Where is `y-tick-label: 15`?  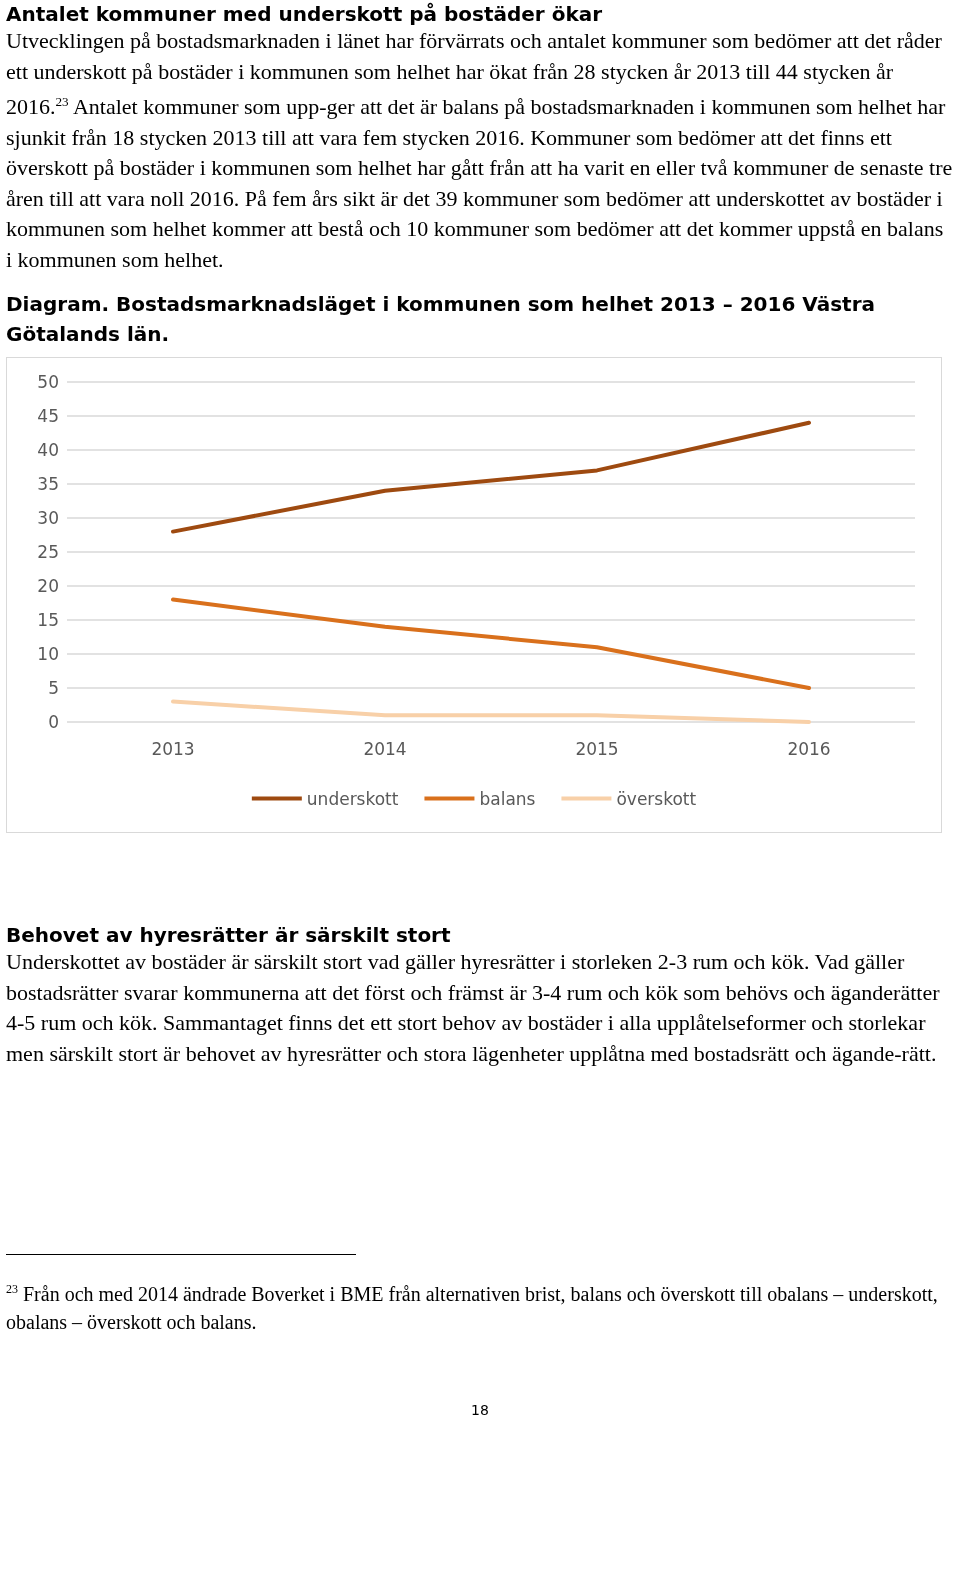 y-tick-label: 15 is located at coordinates (48, 620).